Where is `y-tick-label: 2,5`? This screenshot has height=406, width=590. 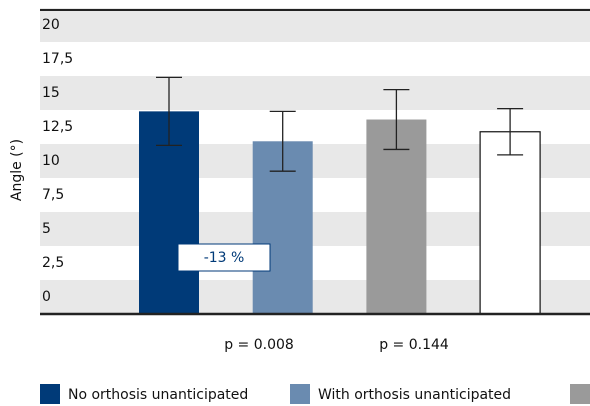 y-tick-label: 2,5 is located at coordinates (53, 263).